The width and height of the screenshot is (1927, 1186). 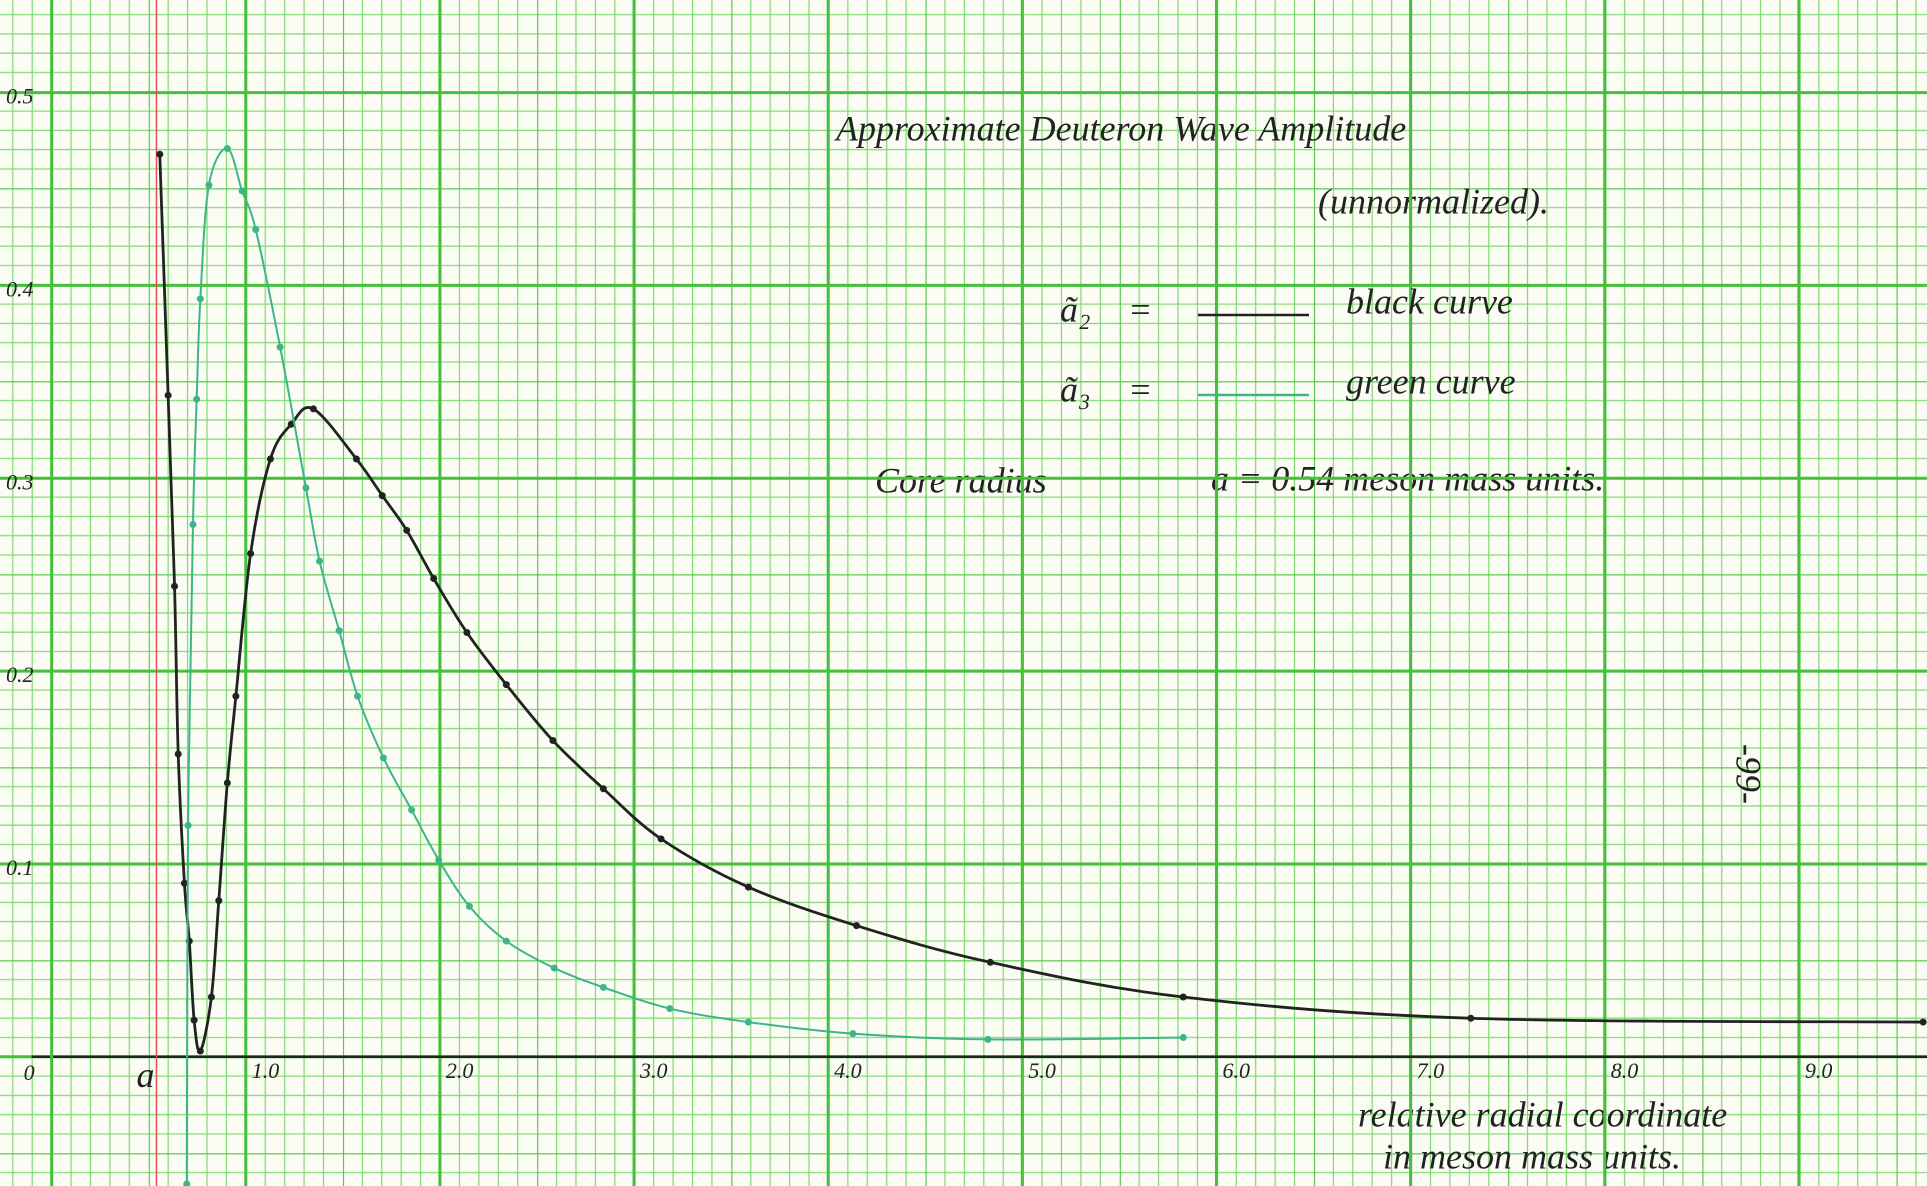 I want to click on x-tick-label: 1.0, so click(x=266, y=1070).